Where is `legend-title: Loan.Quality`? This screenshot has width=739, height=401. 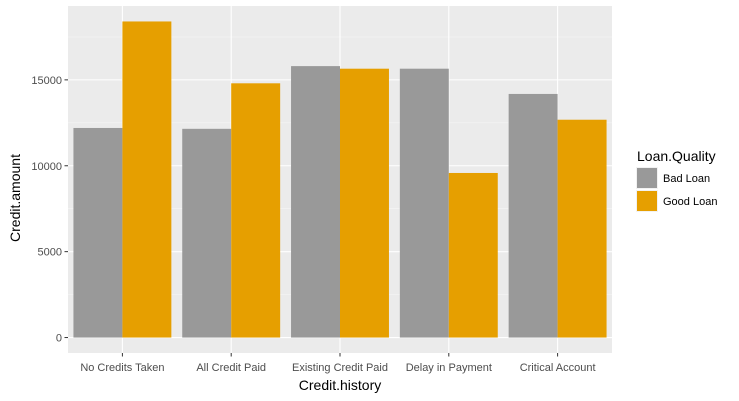
legend-title: Loan.Quality is located at coordinates (676, 156).